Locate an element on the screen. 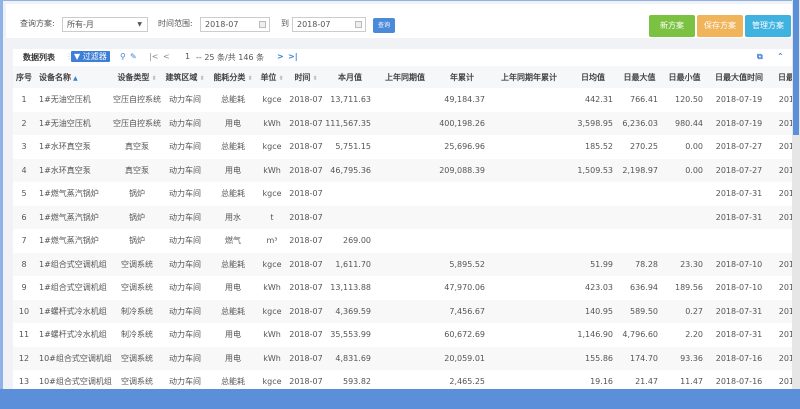 The image size is (800, 409). table-cell: 140.95 is located at coordinates (593, 311).